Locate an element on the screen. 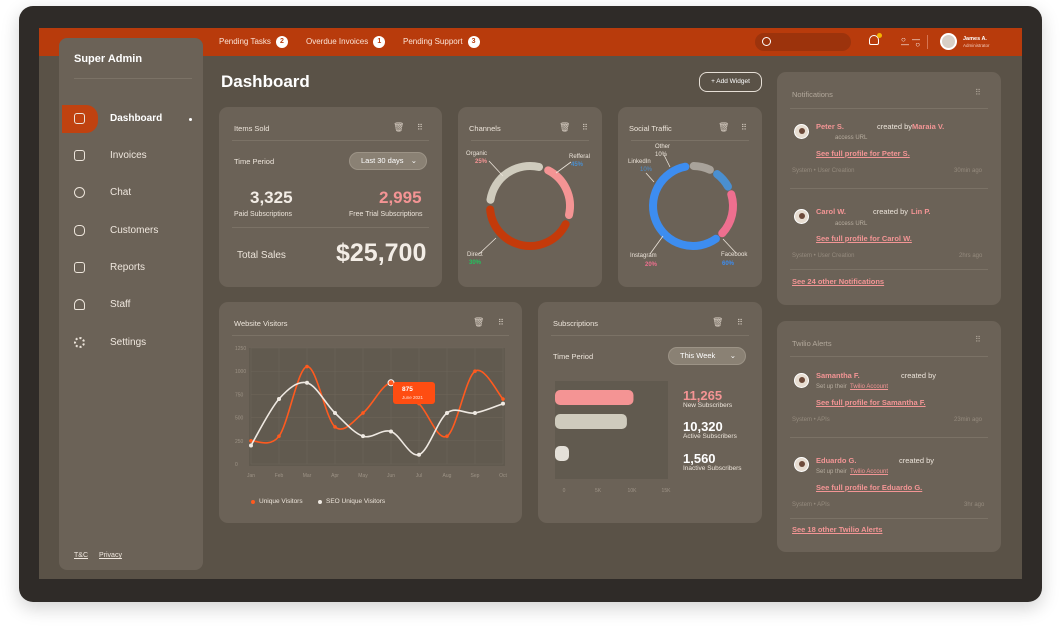 This screenshot has width=1060, height=631. tc-link: T&C is located at coordinates (81, 555).